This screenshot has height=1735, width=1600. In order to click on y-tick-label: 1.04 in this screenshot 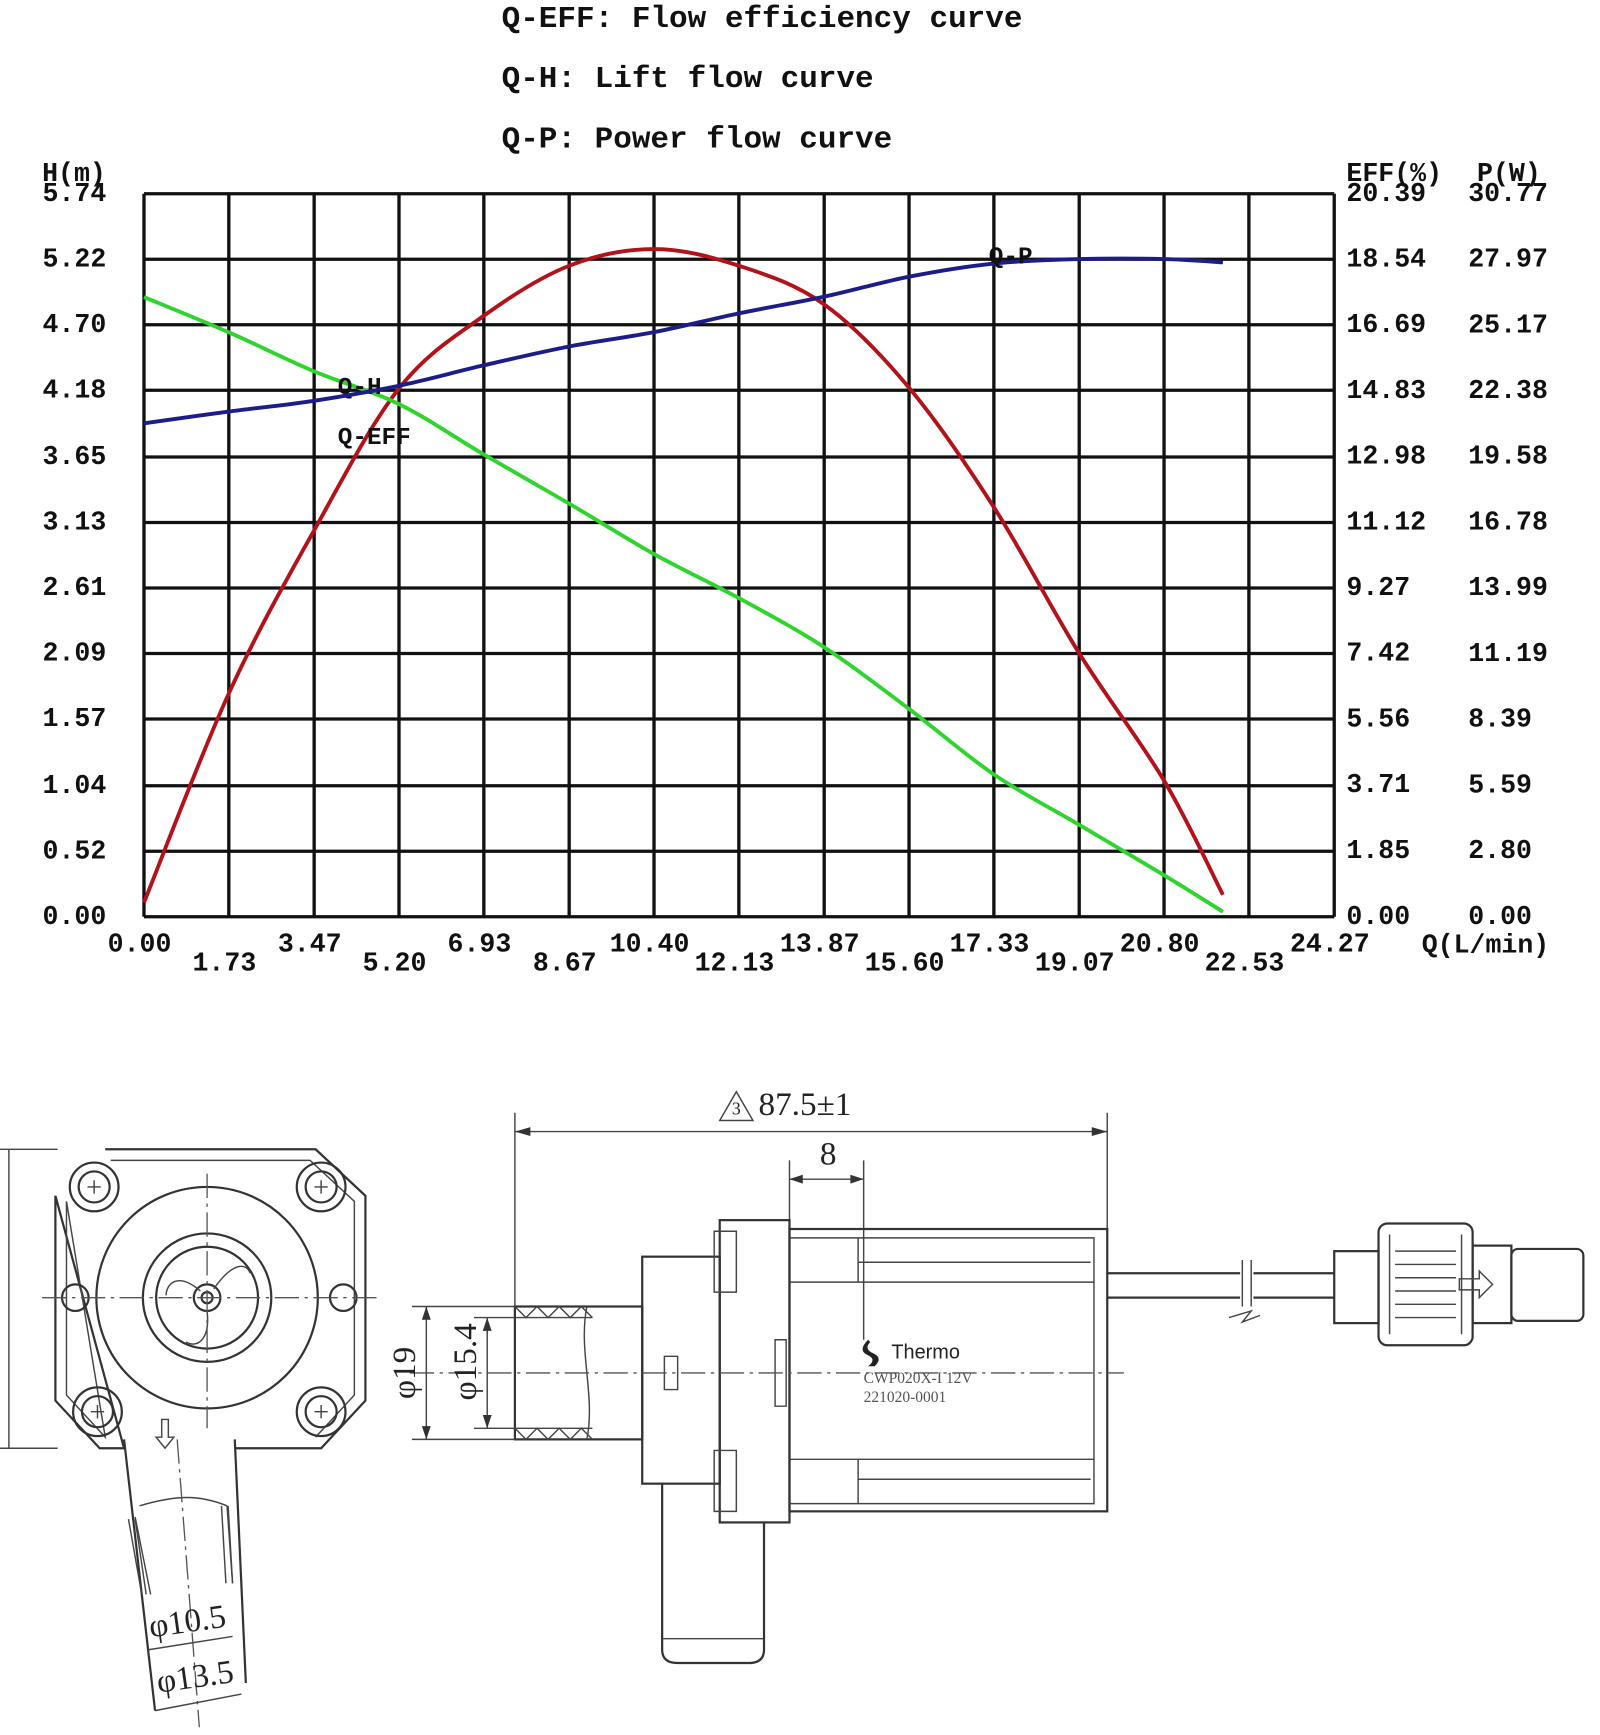, I will do `click(75, 786)`.